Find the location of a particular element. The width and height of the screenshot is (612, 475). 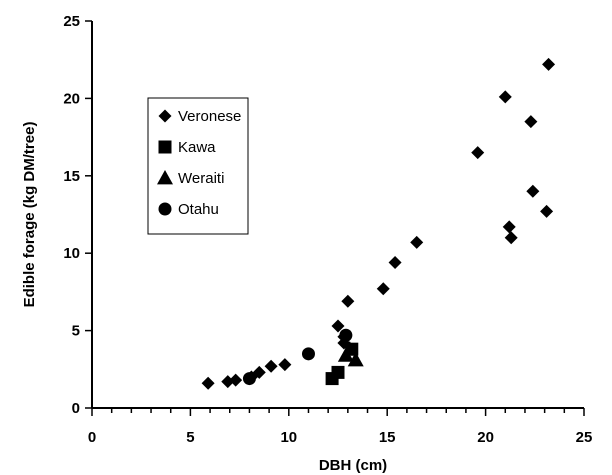

legend: Veronese Kawa Weraiti Otahu is located at coordinates (198, 166).